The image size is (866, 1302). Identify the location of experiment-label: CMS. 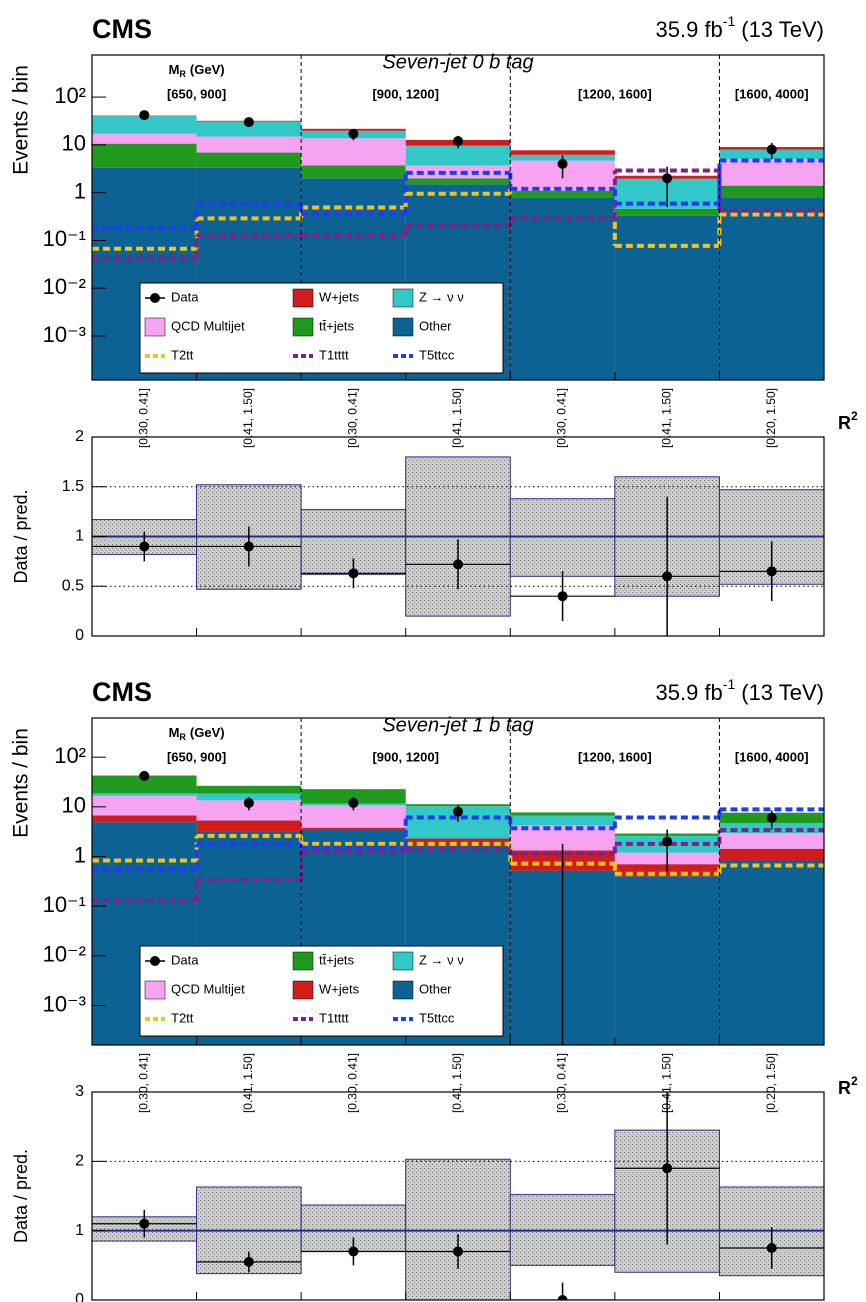
(122, 29).